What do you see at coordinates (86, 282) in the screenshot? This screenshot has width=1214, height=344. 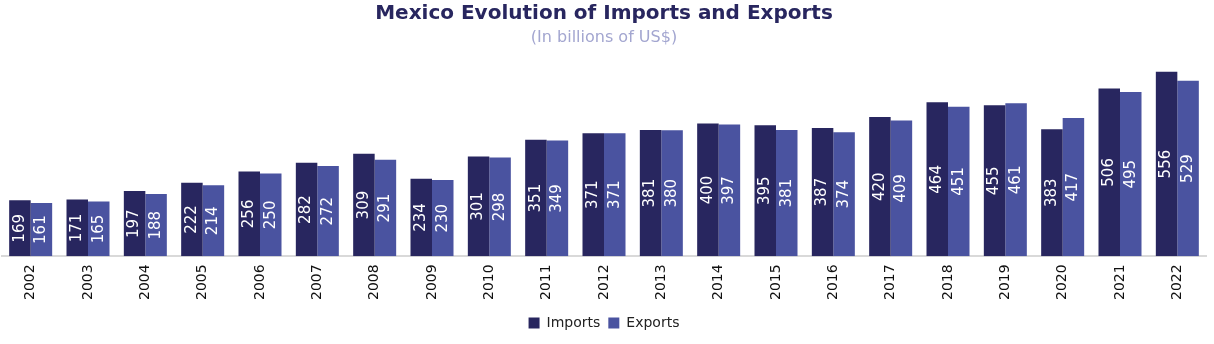 I see `x-tick-label: 2003` at bounding box center [86, 282].